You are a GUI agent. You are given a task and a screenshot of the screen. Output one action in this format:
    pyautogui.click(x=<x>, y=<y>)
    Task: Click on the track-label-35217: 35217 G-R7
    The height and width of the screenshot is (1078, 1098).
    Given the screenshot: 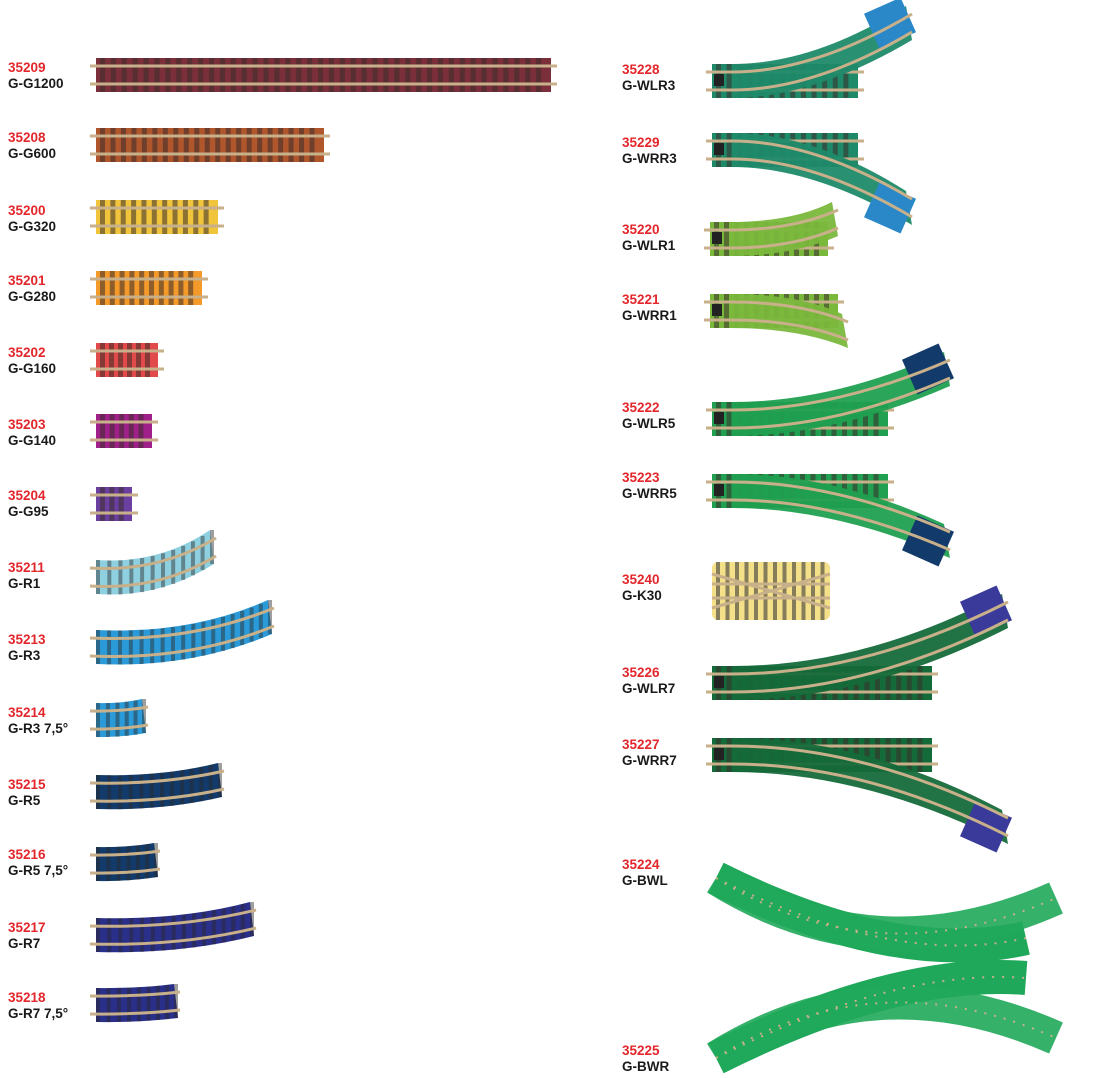 What is the action you would take?
    pyautogui.click(x=27, y=936)
    